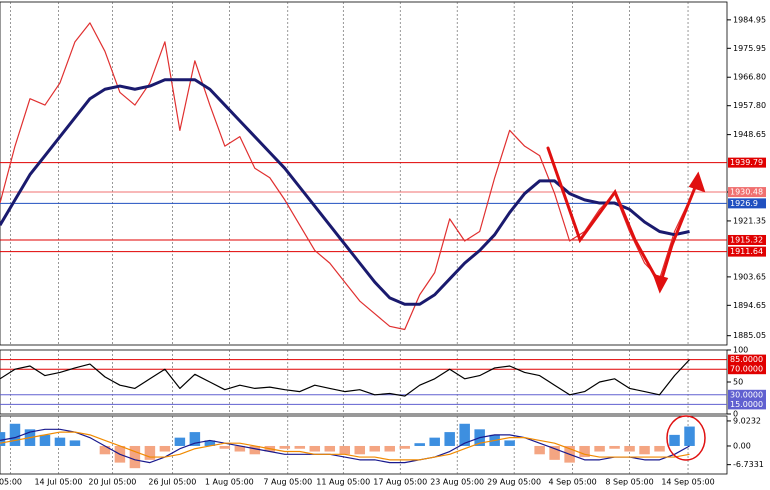  I want to click on x-tick-label: 8 Sep 05:00, so click(629, 482).